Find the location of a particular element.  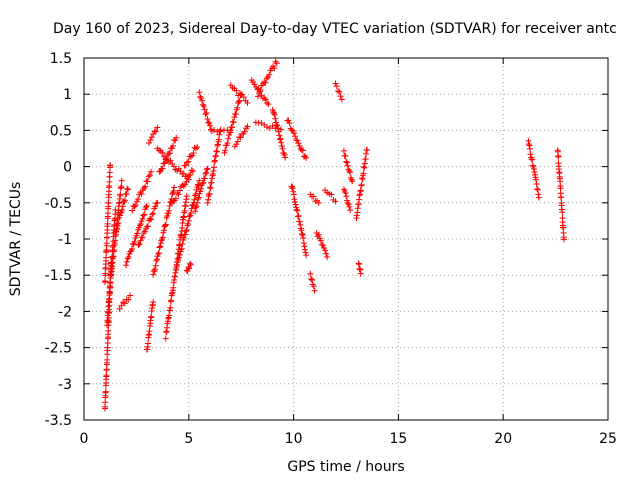

data-series-s40 is located at coordinates (361, 184).